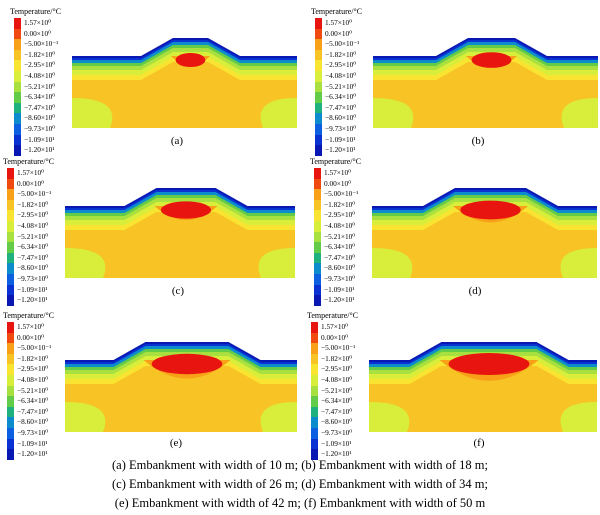  Describe the element at coordinates (40, 97) in the screenshot. I see `legend-value: −6.34×10⁰` at that location.